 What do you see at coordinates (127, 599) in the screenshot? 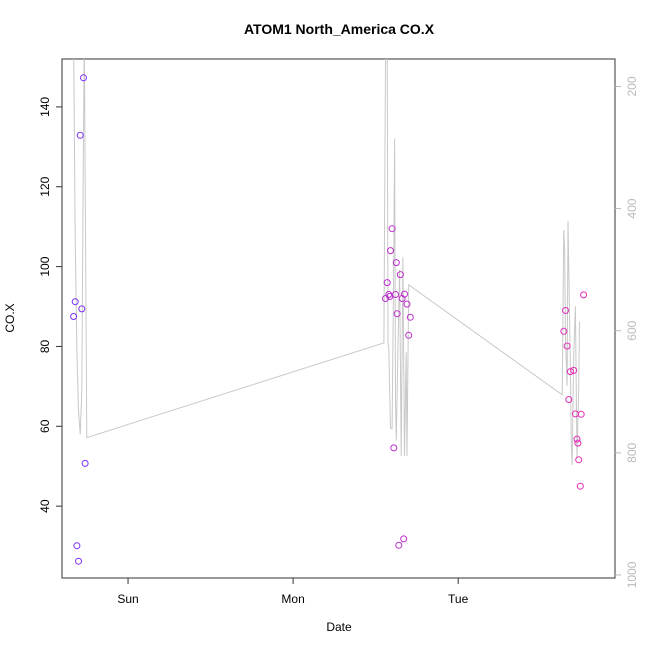
I see `x-tick-label: Sun` at bounding box center [127, 599].